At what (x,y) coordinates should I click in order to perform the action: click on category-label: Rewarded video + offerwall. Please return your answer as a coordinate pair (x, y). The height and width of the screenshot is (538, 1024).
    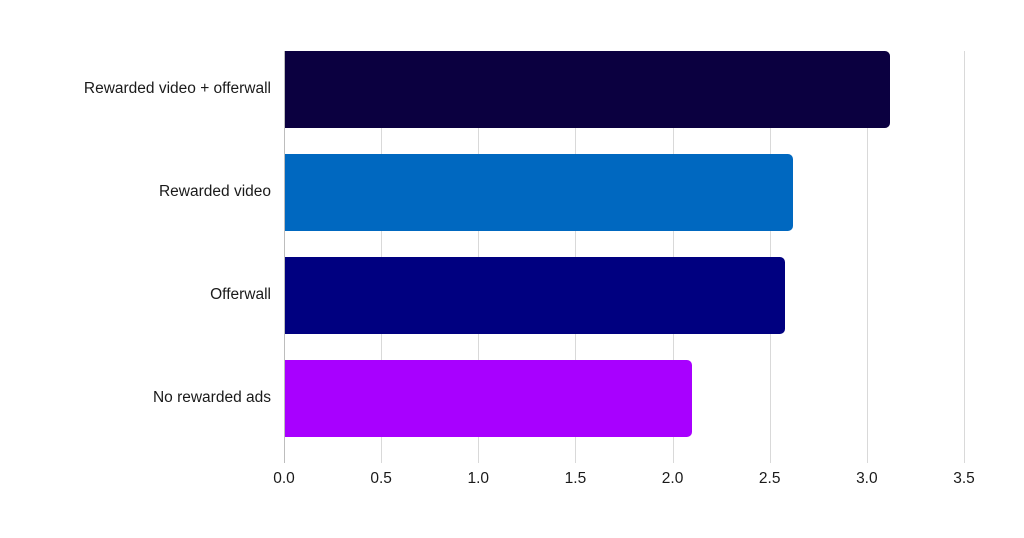
    Looking at the image, I should click on (177, 88).